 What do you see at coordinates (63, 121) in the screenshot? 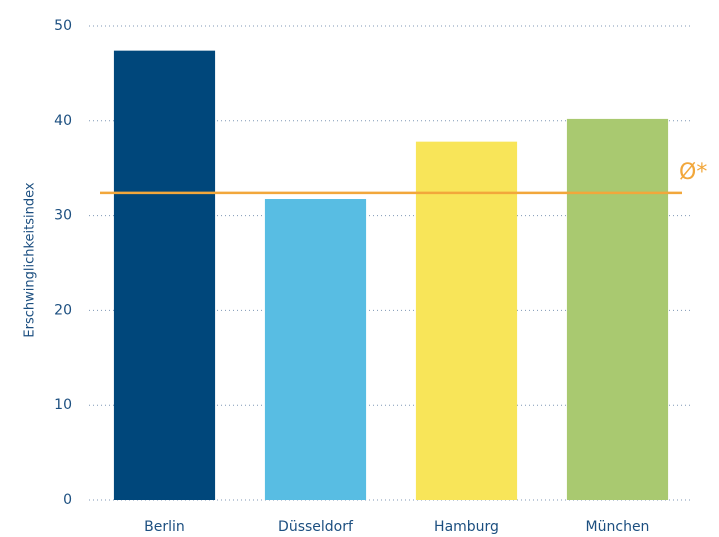
I see `y-tick-label: 40` at bounding box center [63, 121].